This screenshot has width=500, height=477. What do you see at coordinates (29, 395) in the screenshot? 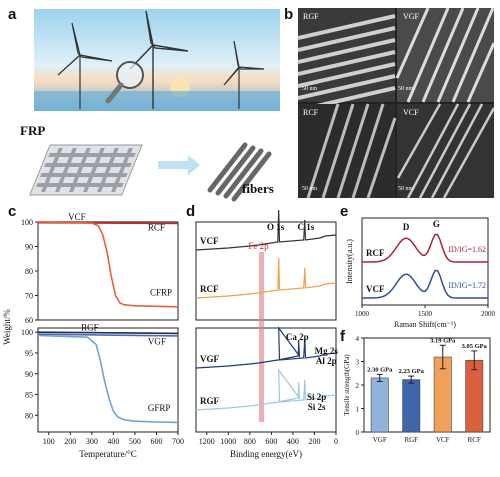
I see `y-tick-label-bottom: 85` at bounding box center [29, 395].